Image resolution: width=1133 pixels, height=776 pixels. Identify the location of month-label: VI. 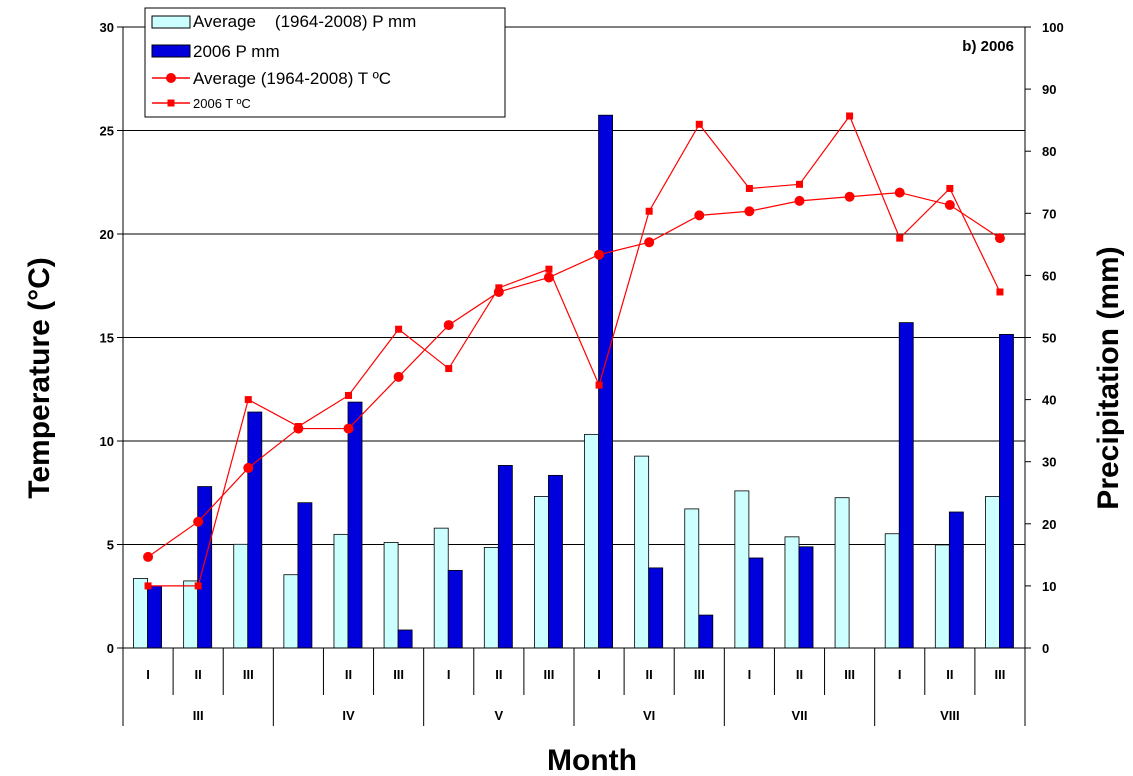
(649, 715).